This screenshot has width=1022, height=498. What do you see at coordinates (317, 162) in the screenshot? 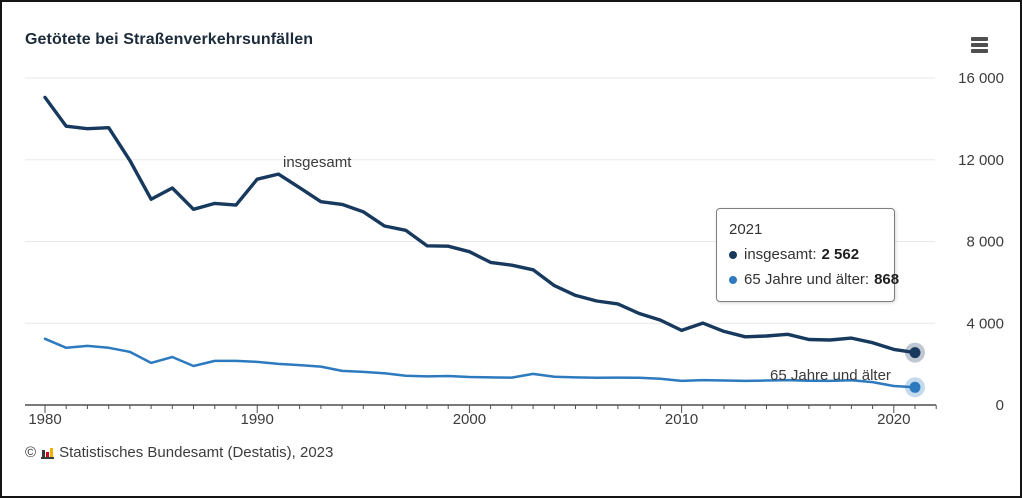
I see `series-label-insgesamt: insgesamt` at bounding box center [317, 162].